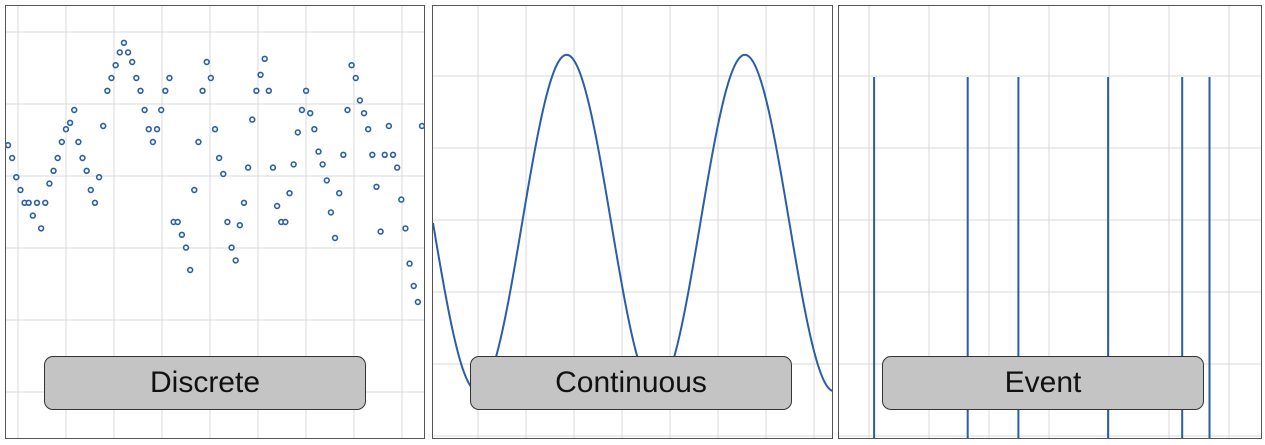 Image resolution: width=1265 pixels, height=445 pixels. I want to click on discrete-label: Discrete, so click(205, 383).